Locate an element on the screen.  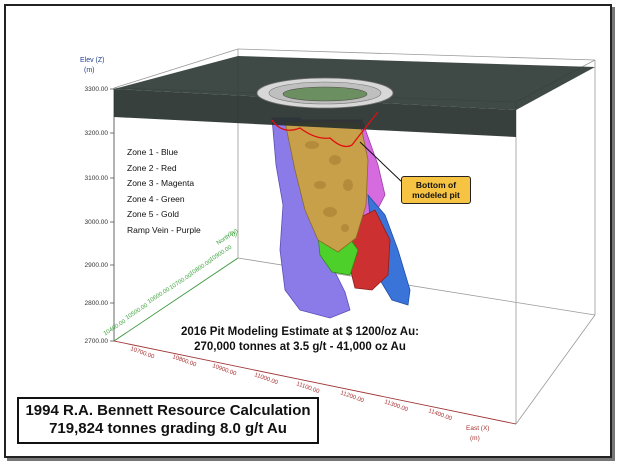
north-tick-label: 10900.00 is located at coordinates (221, 253).